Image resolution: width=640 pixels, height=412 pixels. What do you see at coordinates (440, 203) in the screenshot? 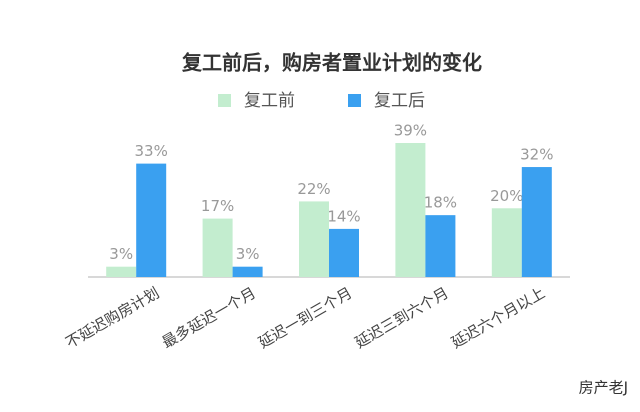
I see `value-label: 18%` at bounding box center [440, 203].